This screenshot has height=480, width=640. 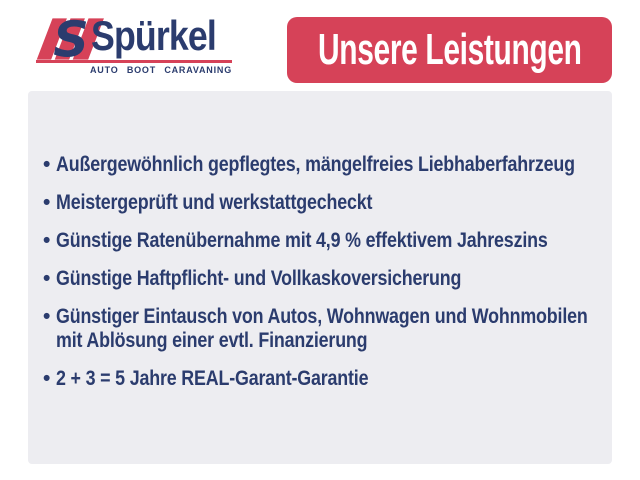 I want to click on svg-text: S, so click(x=71, y=39).